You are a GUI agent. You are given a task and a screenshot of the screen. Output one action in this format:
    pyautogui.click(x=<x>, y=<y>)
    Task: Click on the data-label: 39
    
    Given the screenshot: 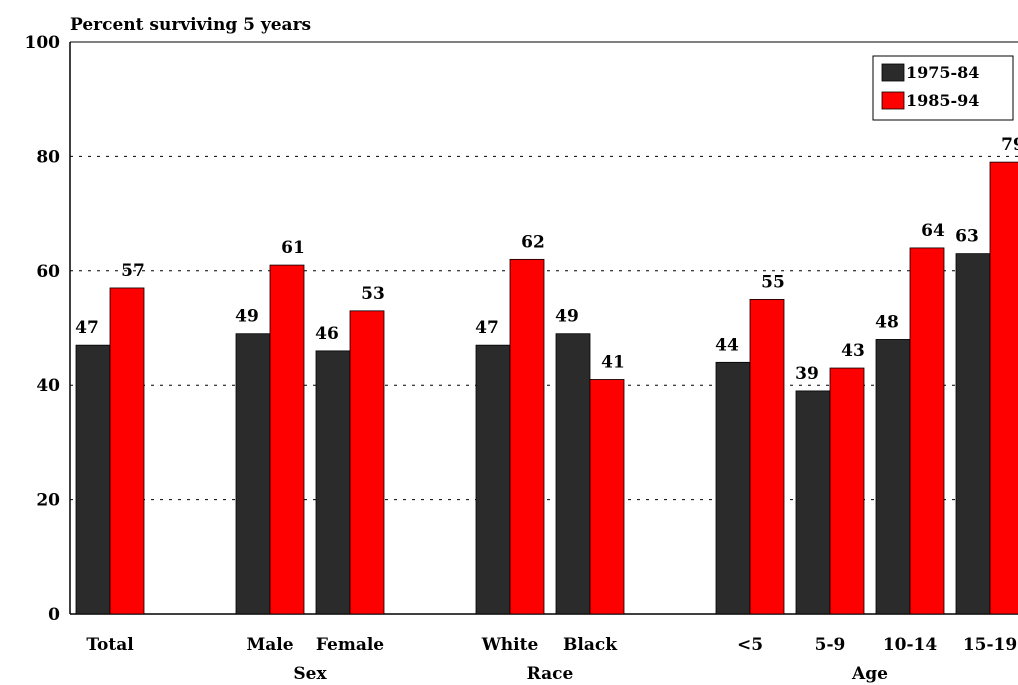 What is the action you would take?
    pyautogui.click(x=807, y=374)
    